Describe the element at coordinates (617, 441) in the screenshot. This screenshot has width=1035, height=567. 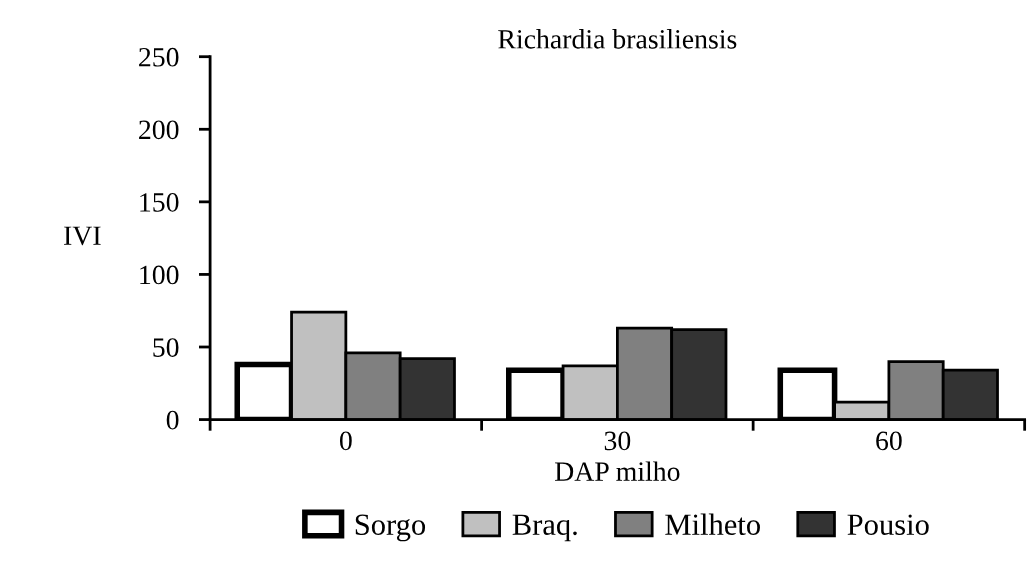
I see `x-tick-label: 30` at that location.